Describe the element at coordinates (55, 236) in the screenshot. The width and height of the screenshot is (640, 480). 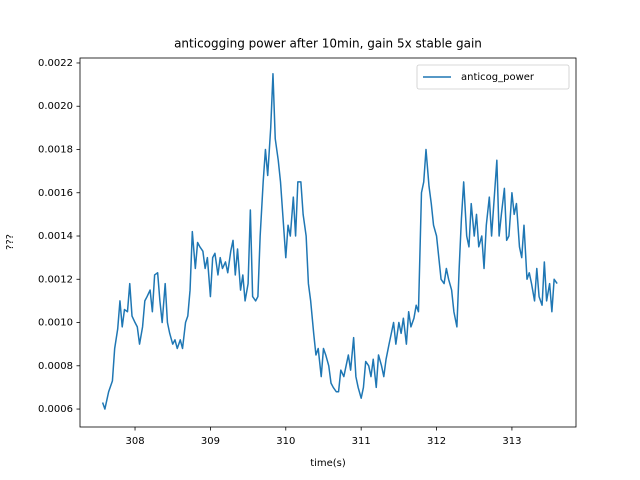
I see `y-tick-label: 0.0014` at that location.